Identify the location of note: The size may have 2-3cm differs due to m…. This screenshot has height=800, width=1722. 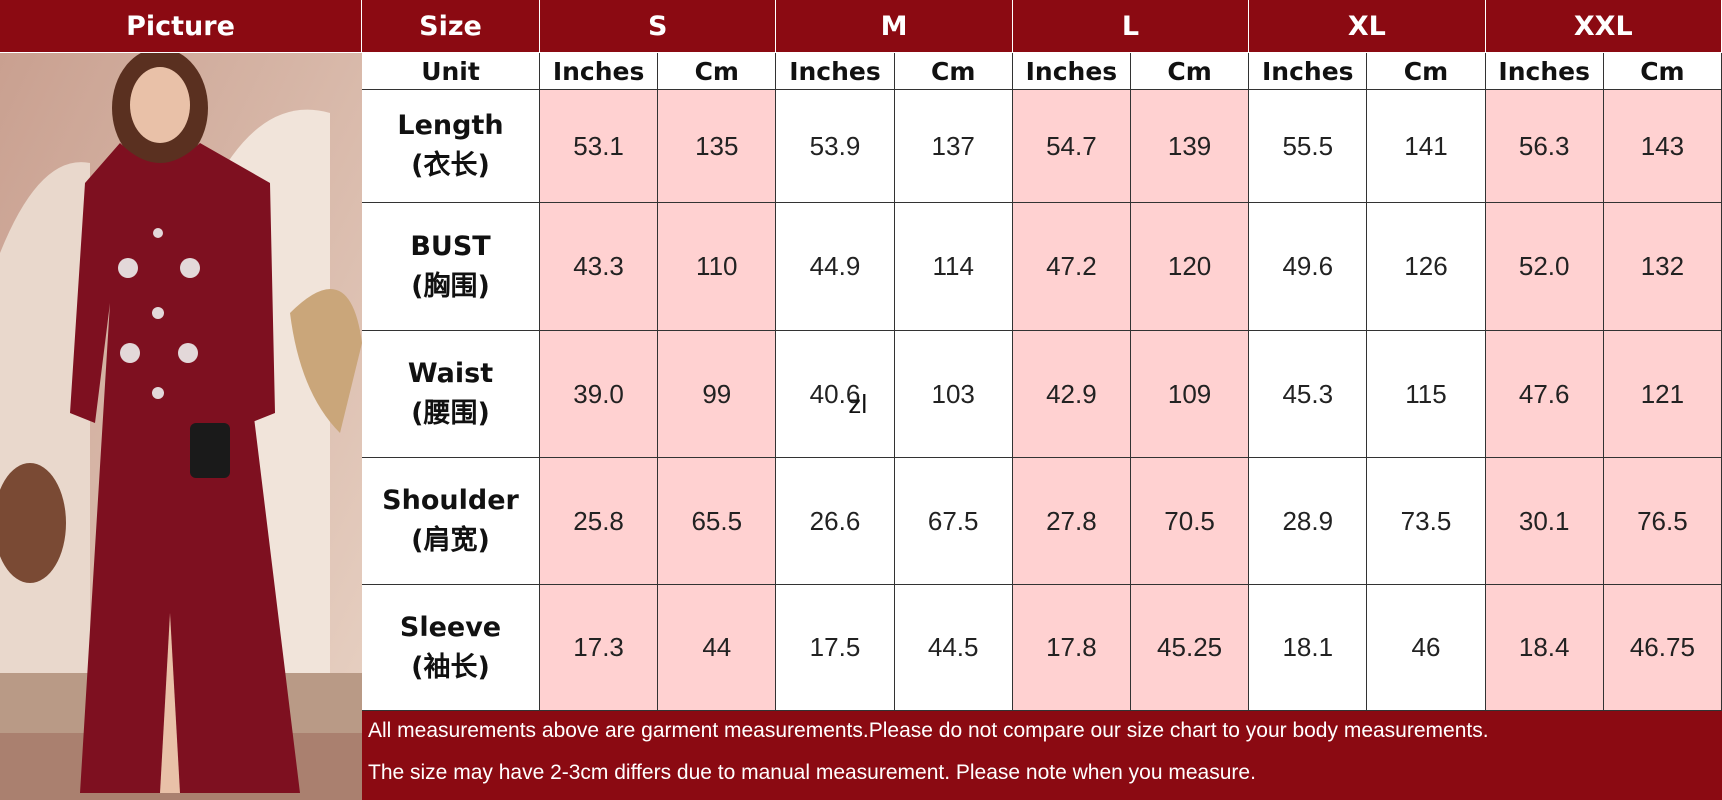
(812, 772).